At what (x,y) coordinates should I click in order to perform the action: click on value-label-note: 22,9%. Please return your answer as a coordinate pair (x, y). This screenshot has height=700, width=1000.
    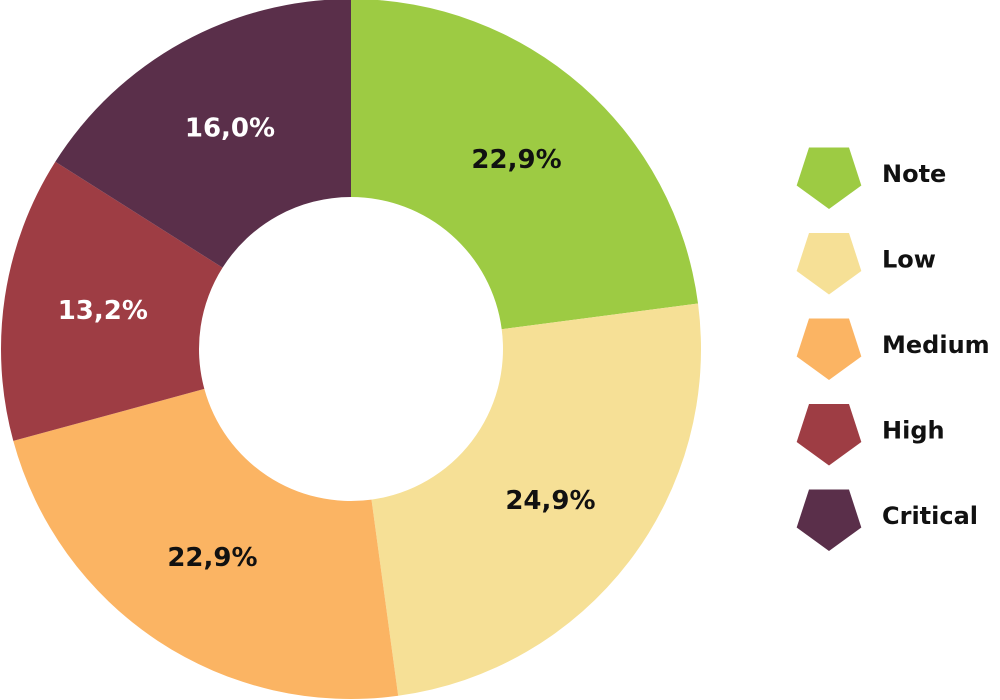
    Looking at the image, I should click on (516, 160).